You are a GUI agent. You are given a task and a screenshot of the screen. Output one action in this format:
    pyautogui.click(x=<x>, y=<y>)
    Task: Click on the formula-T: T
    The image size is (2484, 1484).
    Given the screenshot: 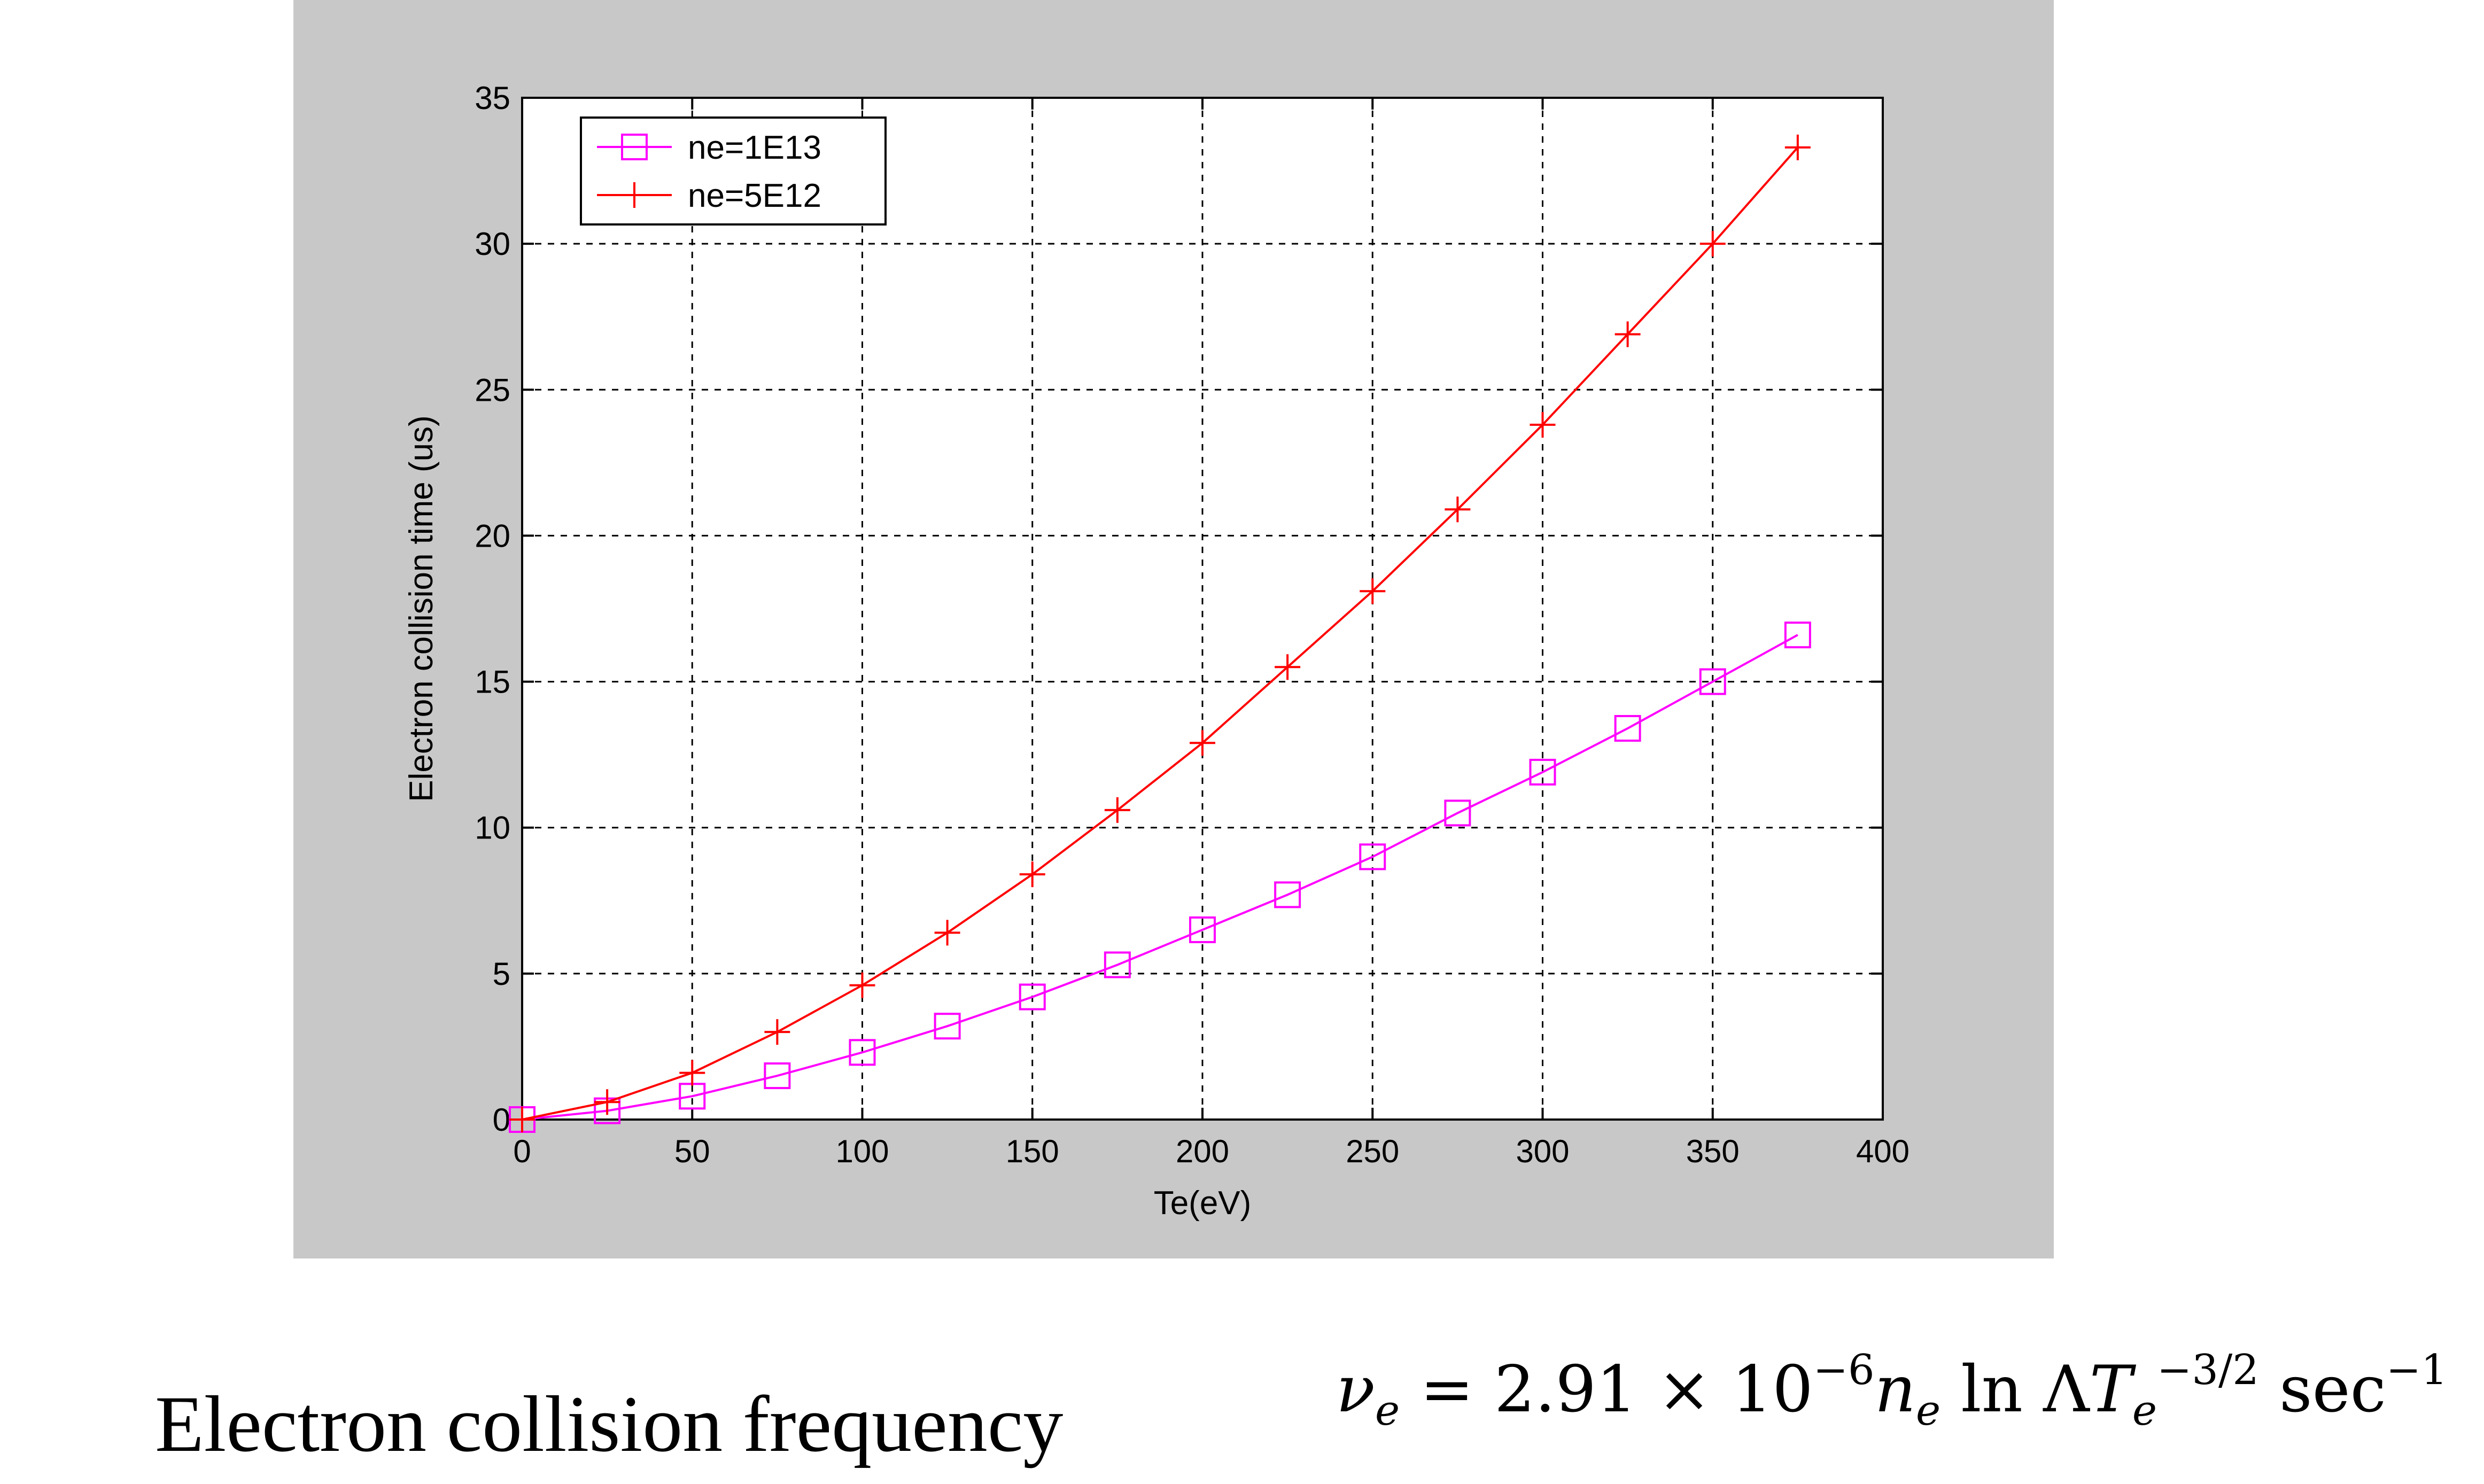 What is the action you would take?
    pyautogui.click(x=2110, y=1390)
    